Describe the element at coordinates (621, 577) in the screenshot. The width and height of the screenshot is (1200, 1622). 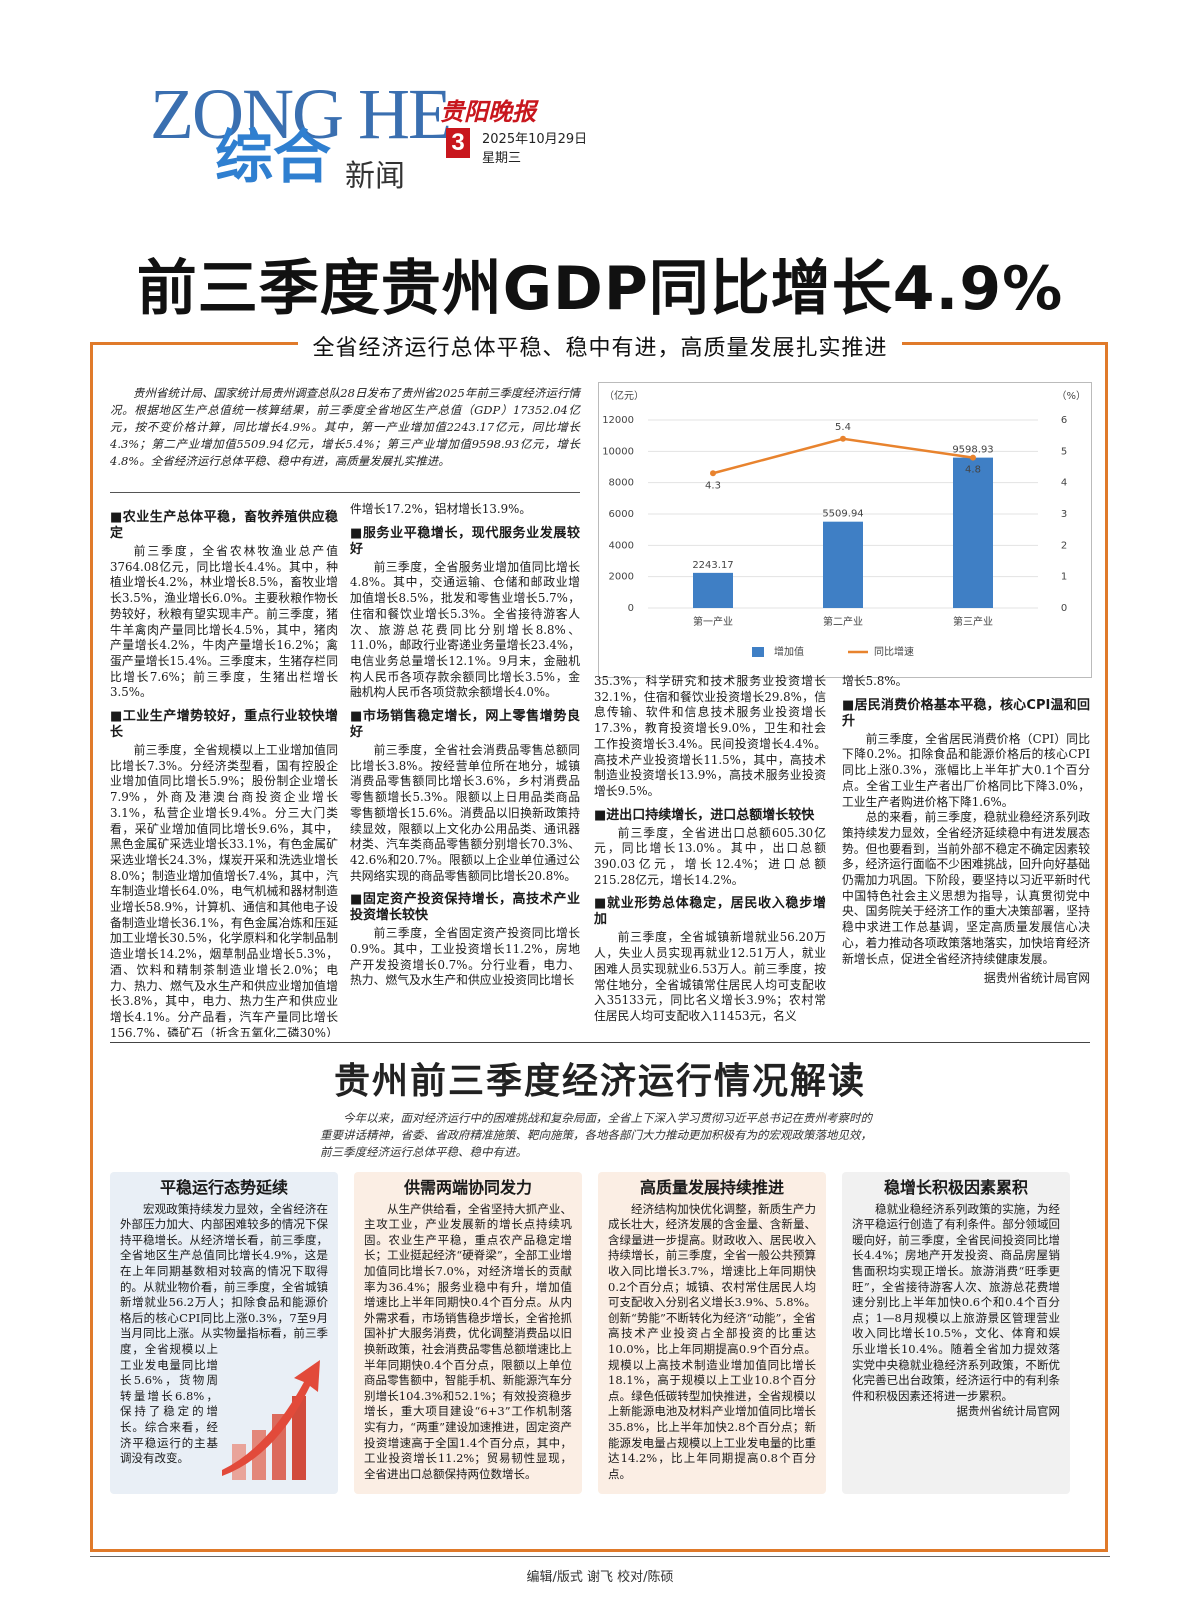
I see `y-tick-label: 2000` at that location.